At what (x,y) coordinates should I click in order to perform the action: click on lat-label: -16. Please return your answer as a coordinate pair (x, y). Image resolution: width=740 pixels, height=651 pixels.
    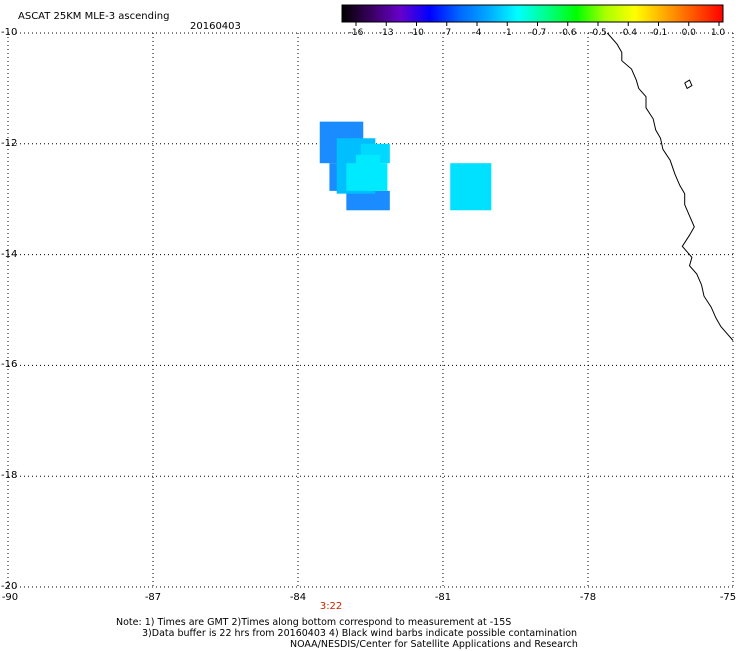
    Looking at the image, I should click on (9, 365).